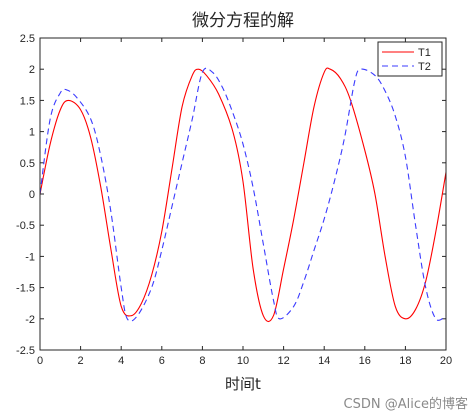  I want to click on legend-box, so click(410, 59).